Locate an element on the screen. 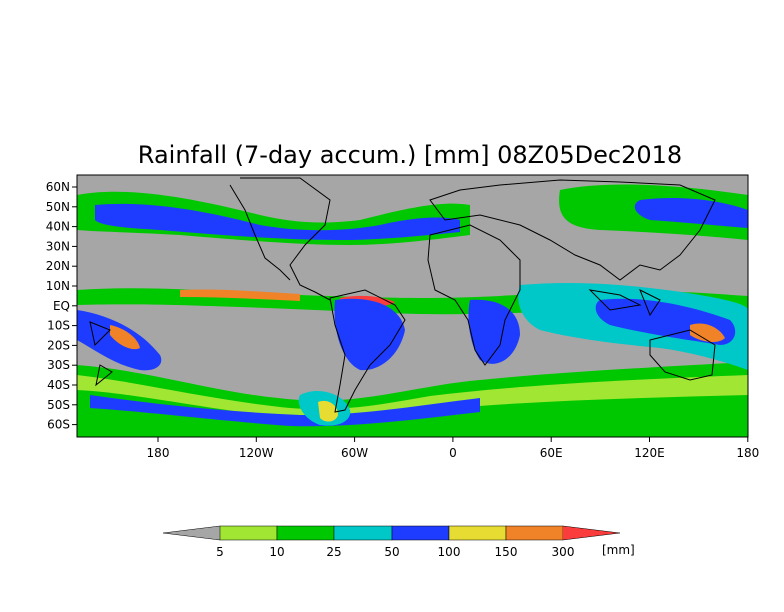 The height and width of the screenshot is (612, 784). indonesia-coast is located at coordinates (624, 302).